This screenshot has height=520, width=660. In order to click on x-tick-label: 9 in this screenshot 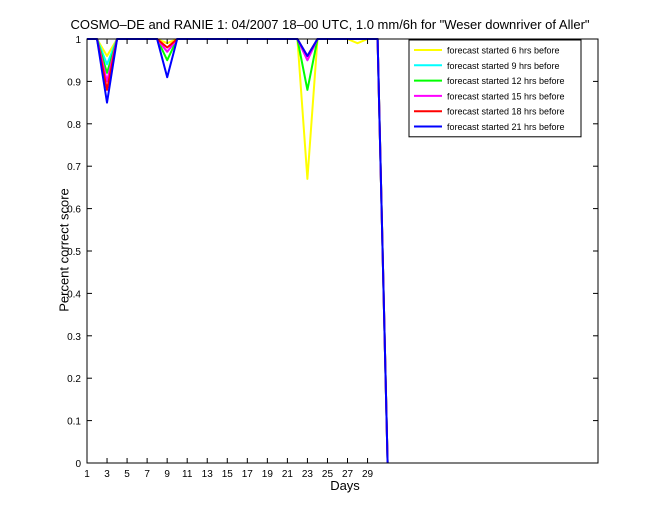, I will do `click(167, 474)`.